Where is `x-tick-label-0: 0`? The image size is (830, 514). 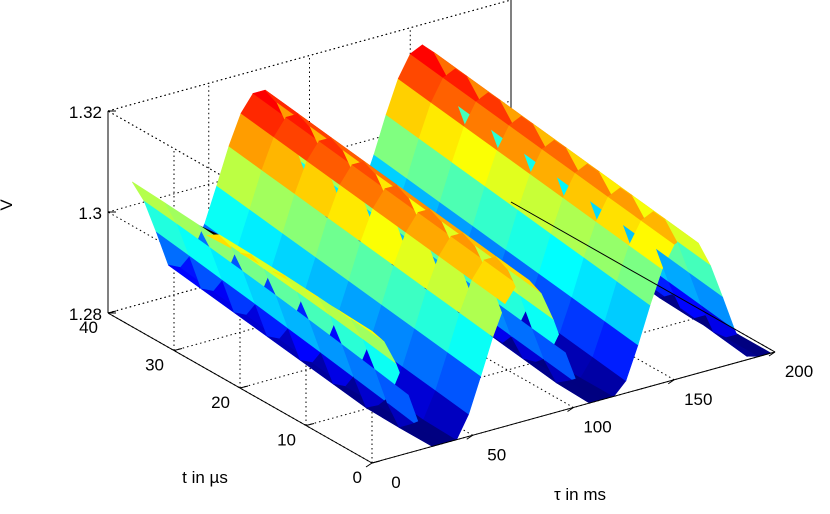 x-tick-label-0: 0 is located at coordinates (395, 482).